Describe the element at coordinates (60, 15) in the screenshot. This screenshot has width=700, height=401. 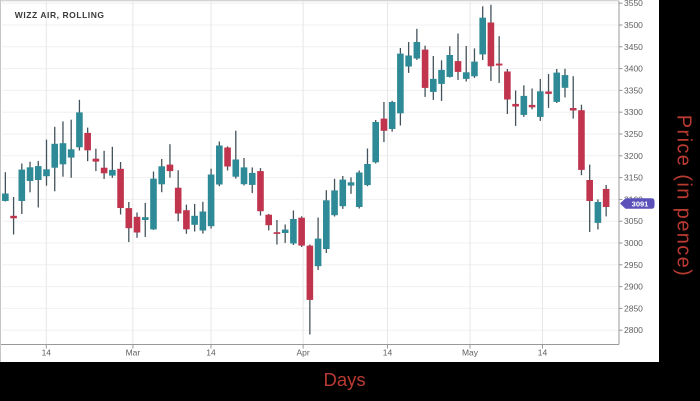
I see `svg-text: WIZZ AIR, ROLLING` at that location.